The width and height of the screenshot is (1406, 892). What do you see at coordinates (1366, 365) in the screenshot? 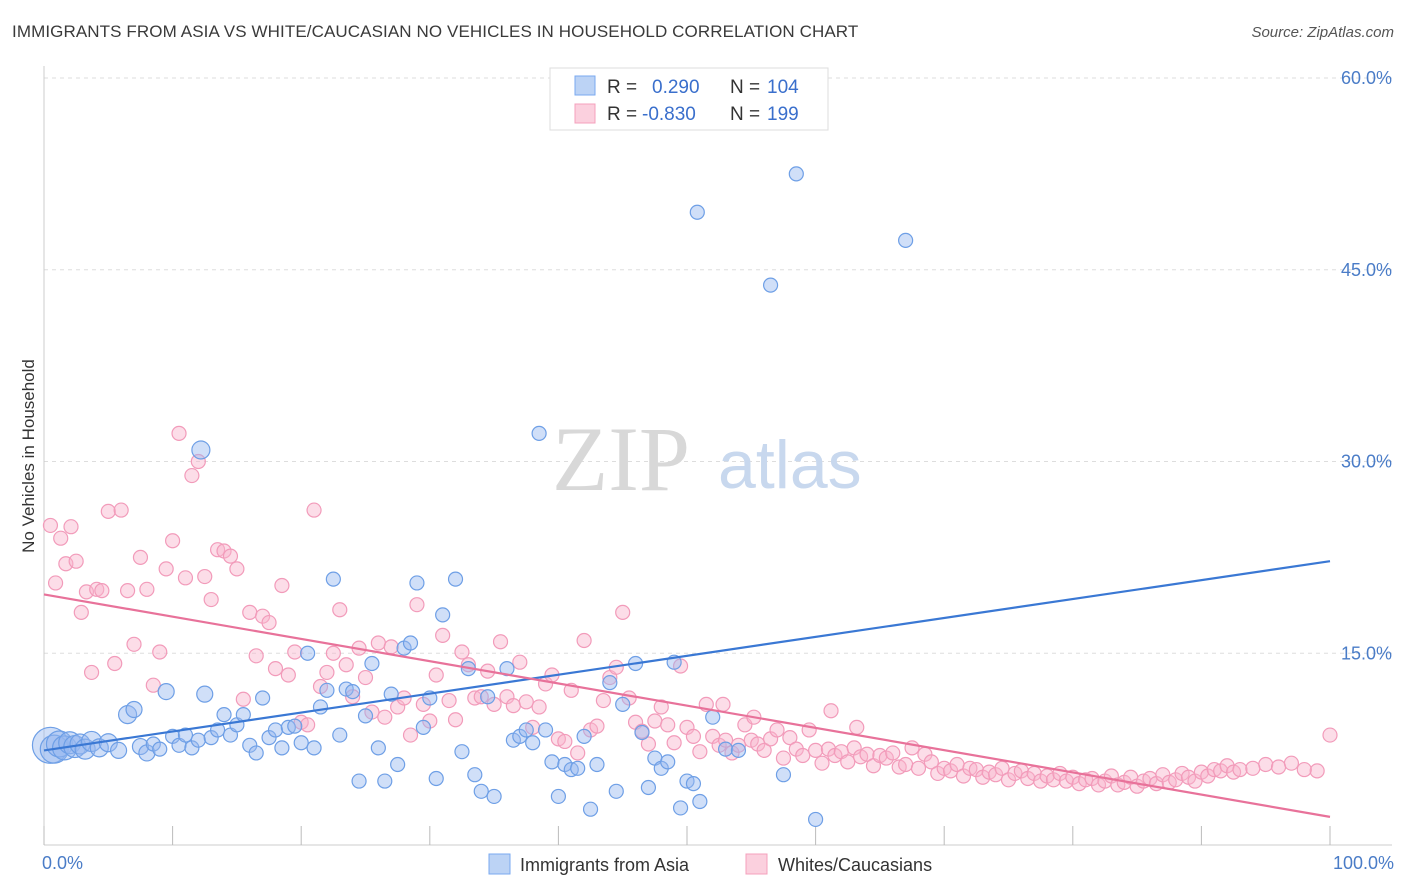
I see `y-tick-labels: 15.0% 30.0% 45.0% 60.0%` at bounding box center [1366, 365].